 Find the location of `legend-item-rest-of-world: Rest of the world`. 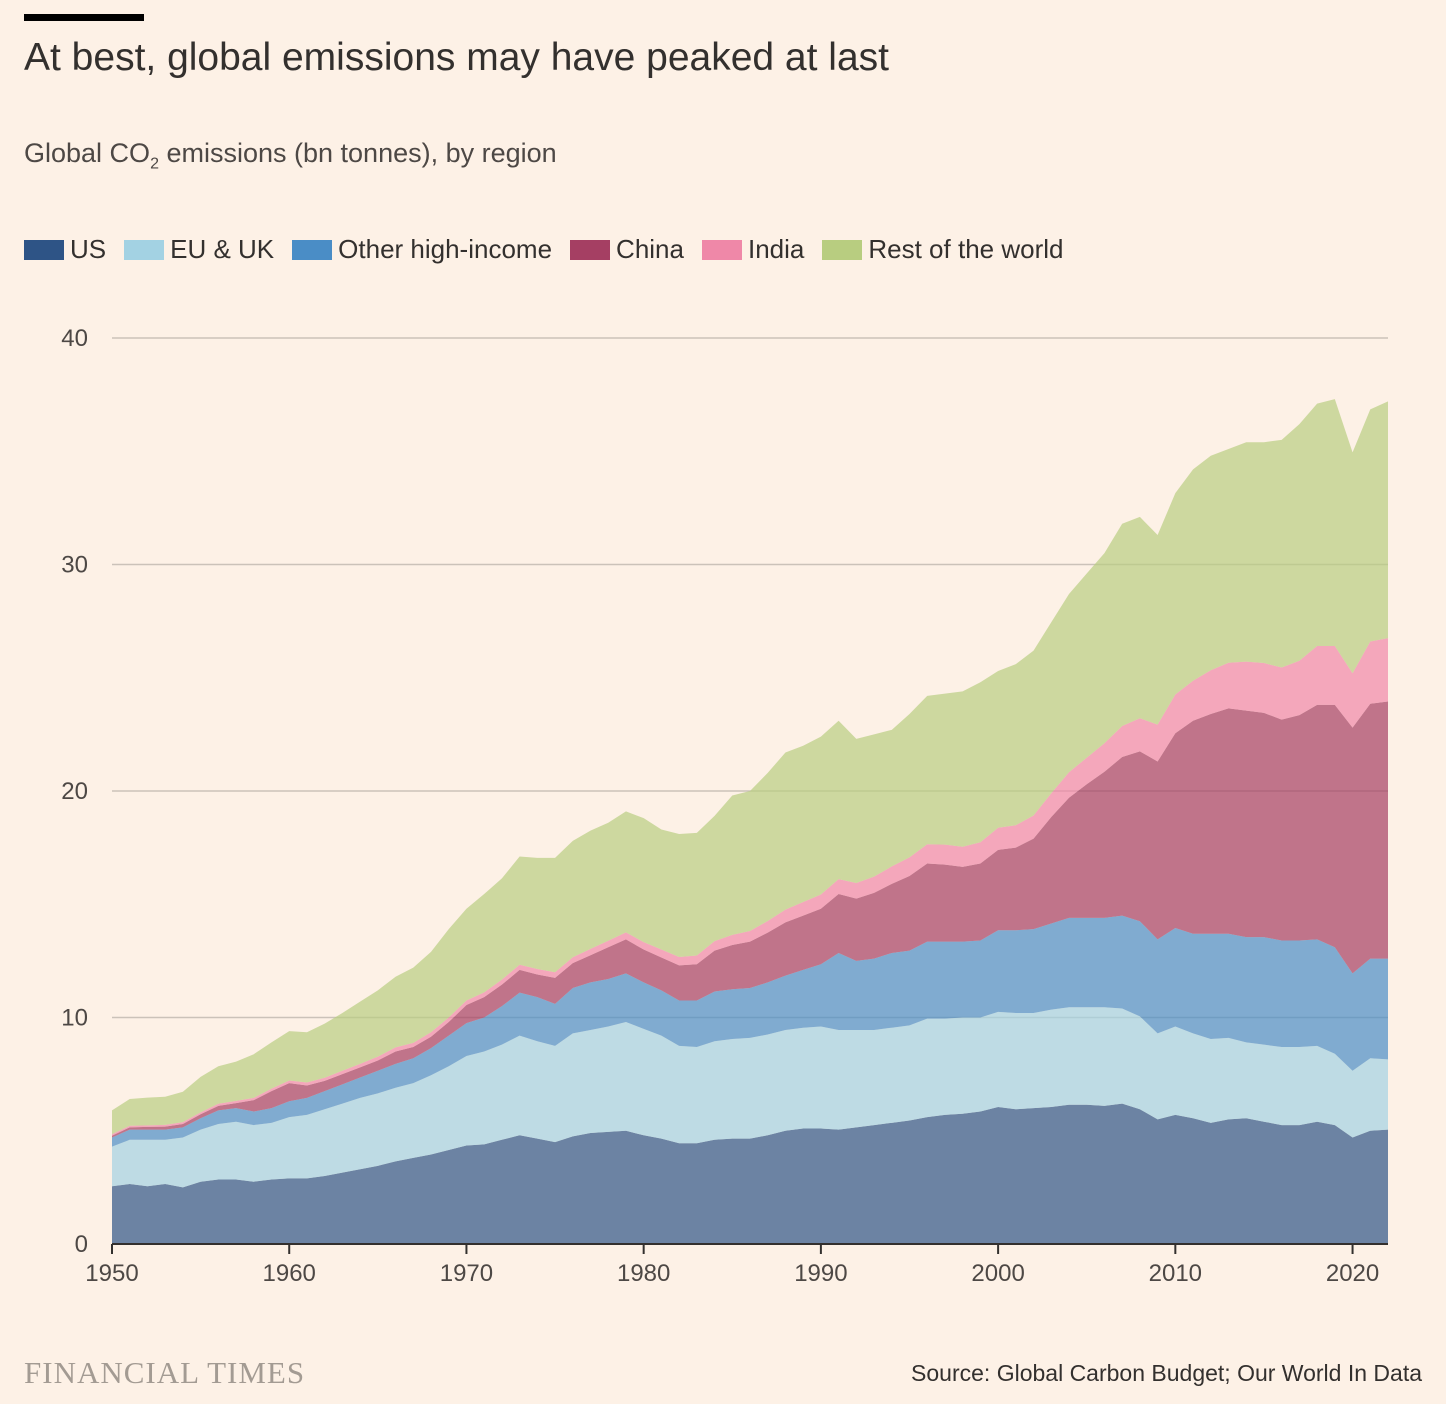

legend-item-rest-of-world: Rest of the world is located at coordinates (942, 249).